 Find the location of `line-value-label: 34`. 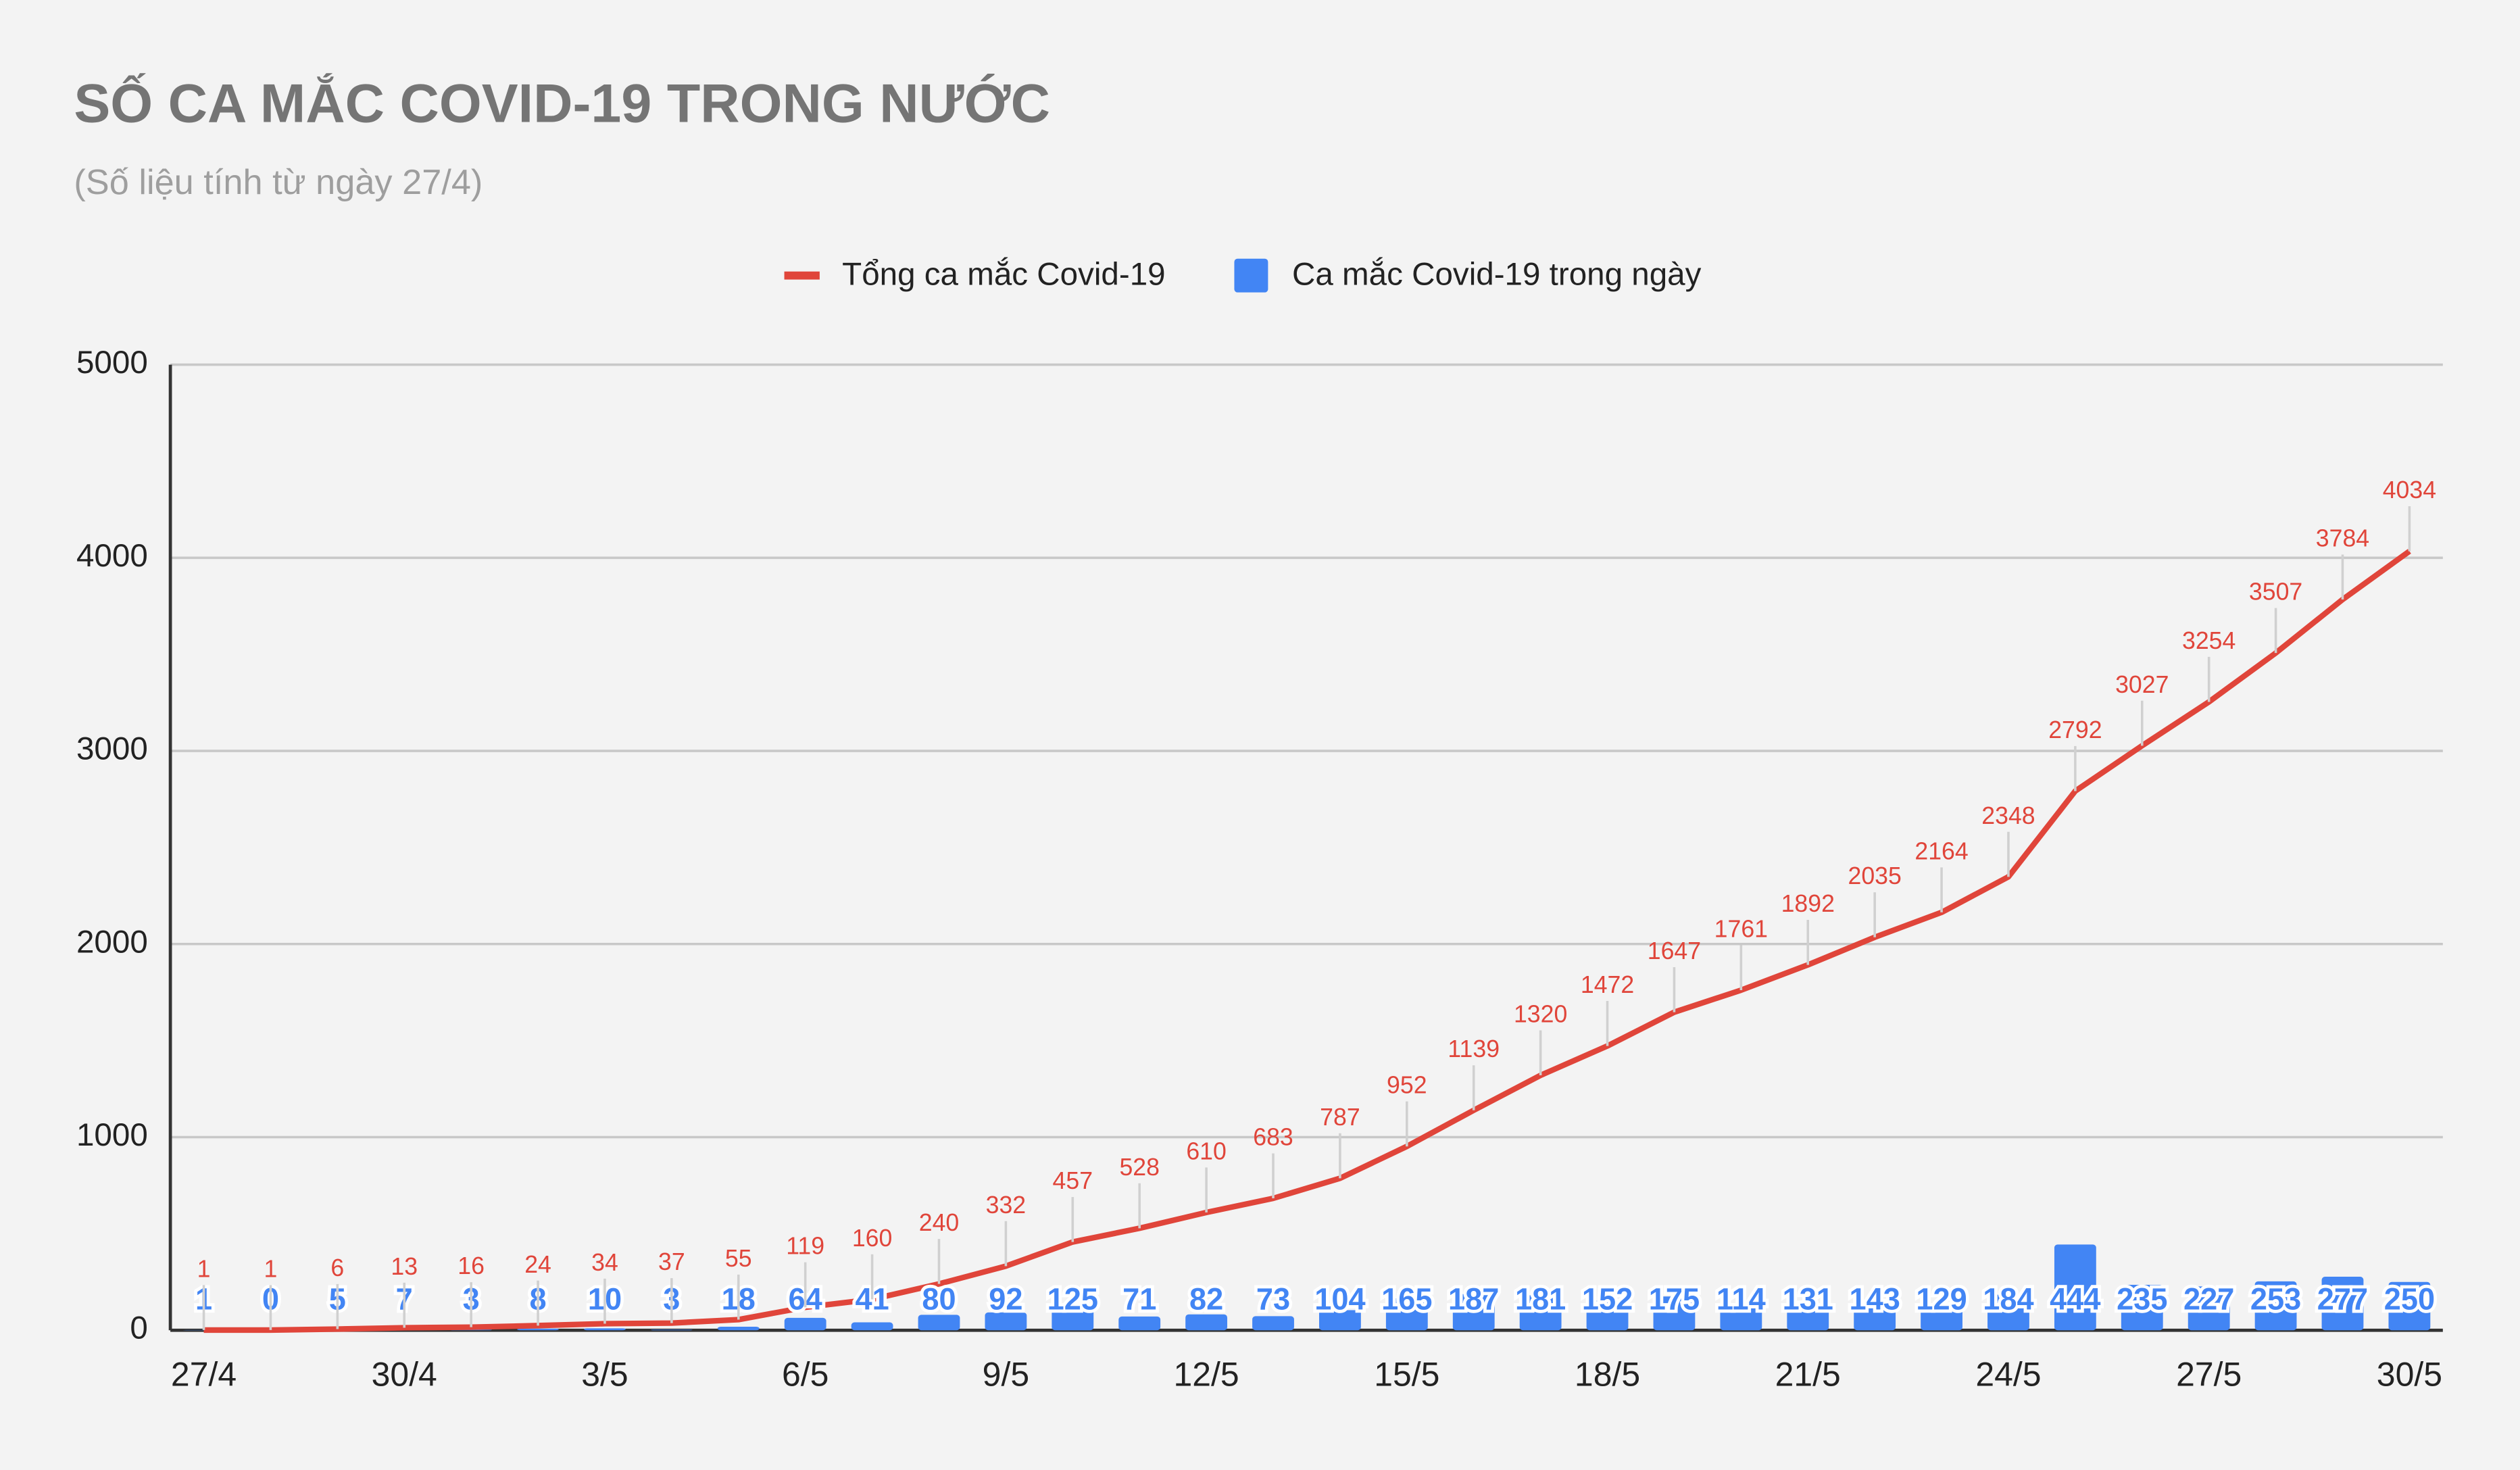

line-value-label: 34 is located at coordinates (604, 1262).